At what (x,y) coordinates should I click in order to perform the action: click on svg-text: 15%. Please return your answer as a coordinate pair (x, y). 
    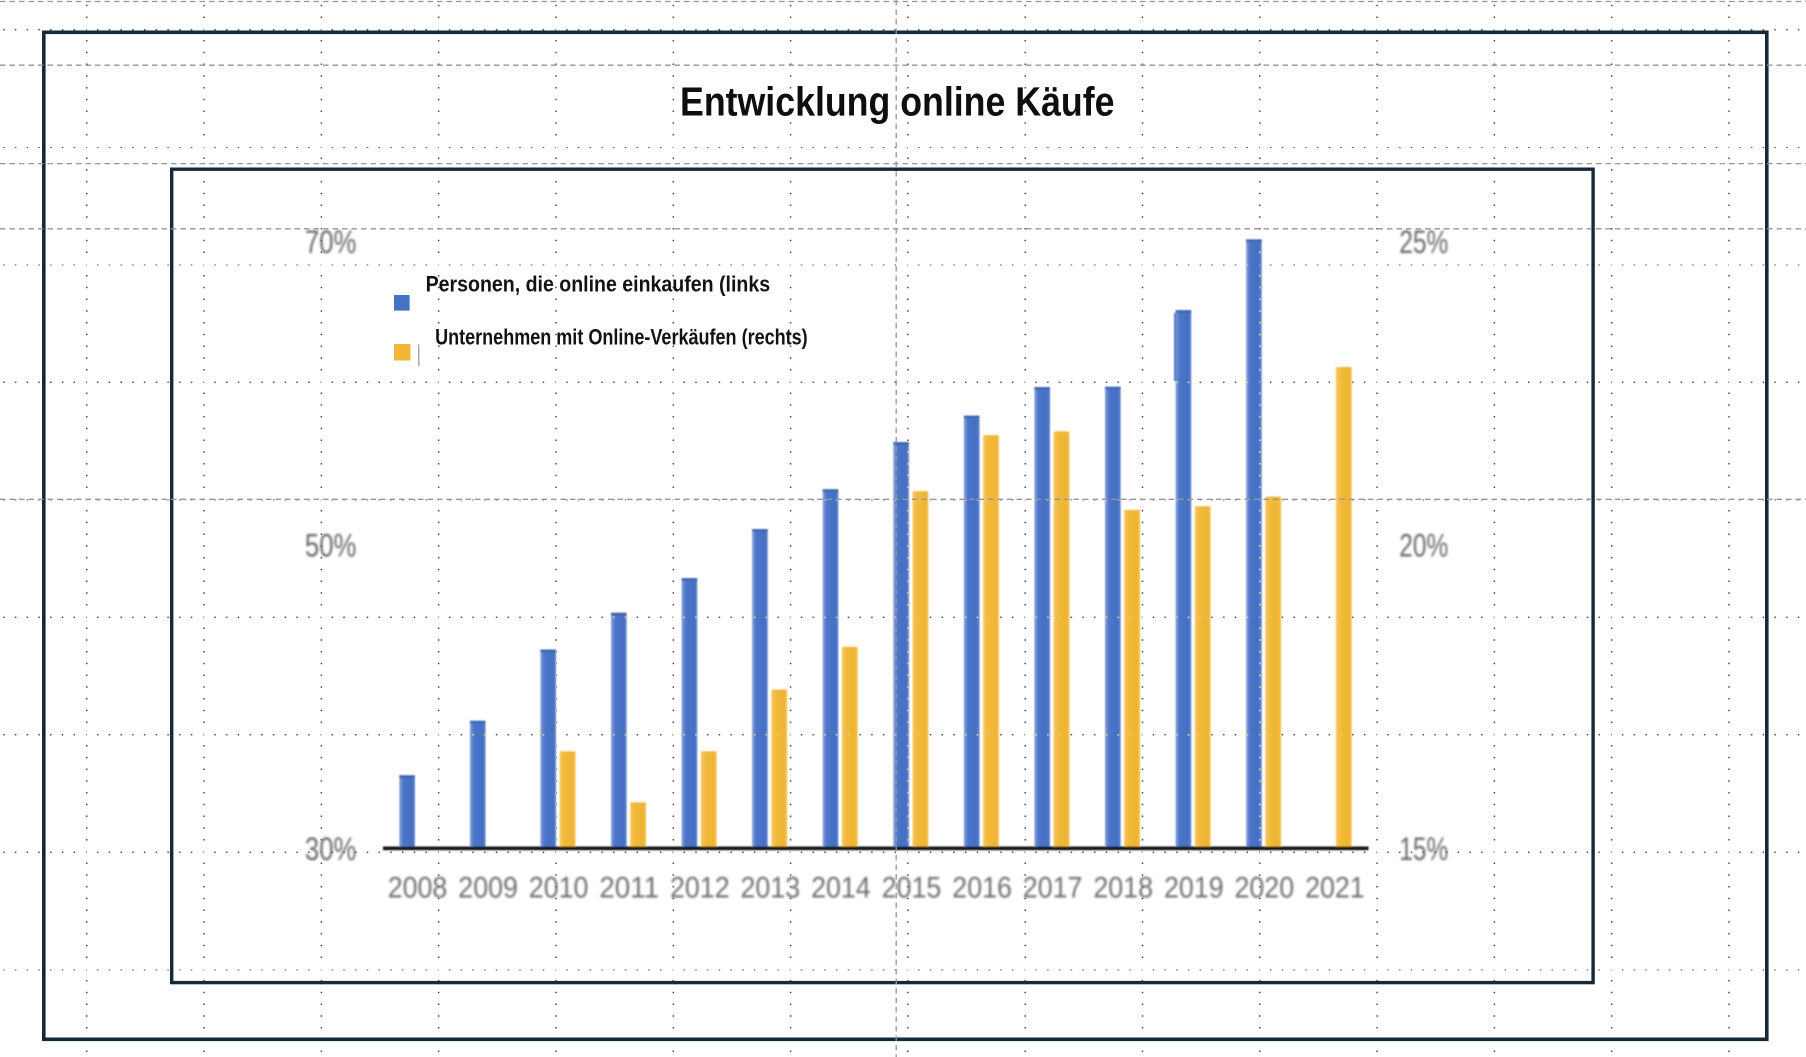
    Looking at the image, I should click on (1423, 849).